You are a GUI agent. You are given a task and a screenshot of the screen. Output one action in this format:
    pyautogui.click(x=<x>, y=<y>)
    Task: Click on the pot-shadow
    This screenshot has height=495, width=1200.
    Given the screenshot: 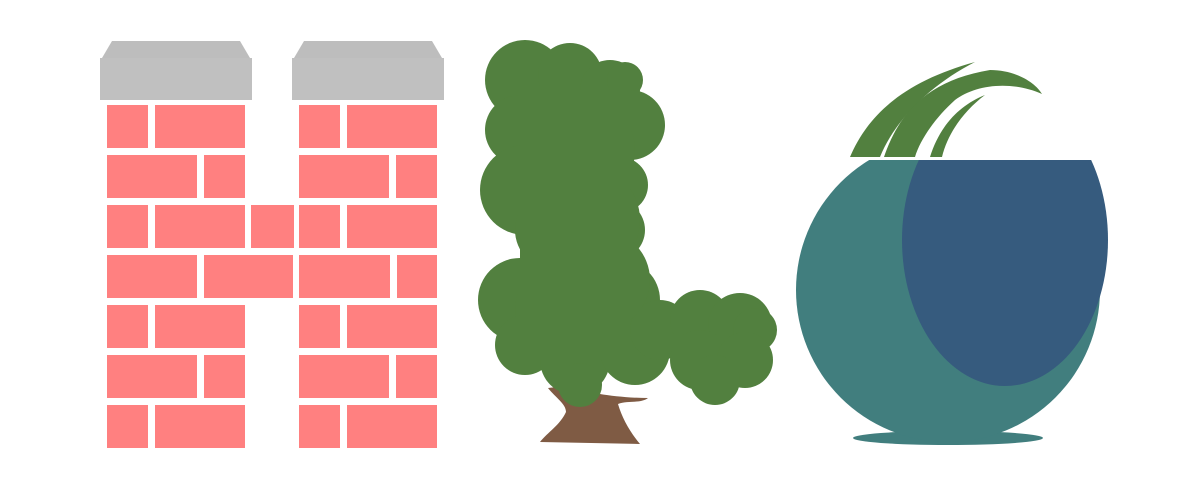 What is the action you would take?
    pyautogui.click(x=1005, y=273)
    